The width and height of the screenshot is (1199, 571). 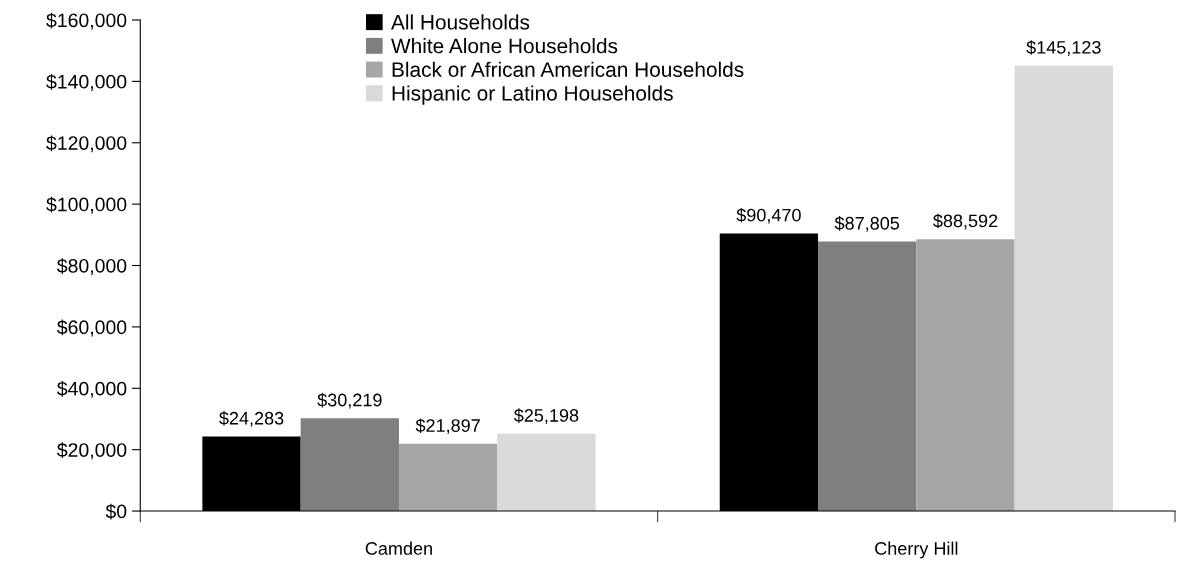 I want to click on data-label: $24,283, so click(x=251, y=419).